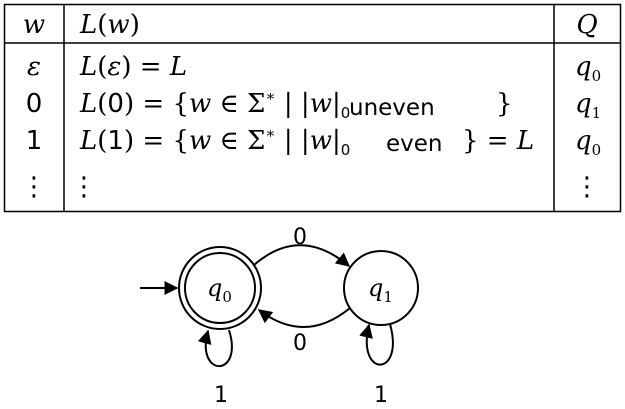 This screenshot has height=409, width=625. What do you see at coordinates (34, 141) in the screenshot?
I see `row-w: 1` at bounding box center [34, 141].